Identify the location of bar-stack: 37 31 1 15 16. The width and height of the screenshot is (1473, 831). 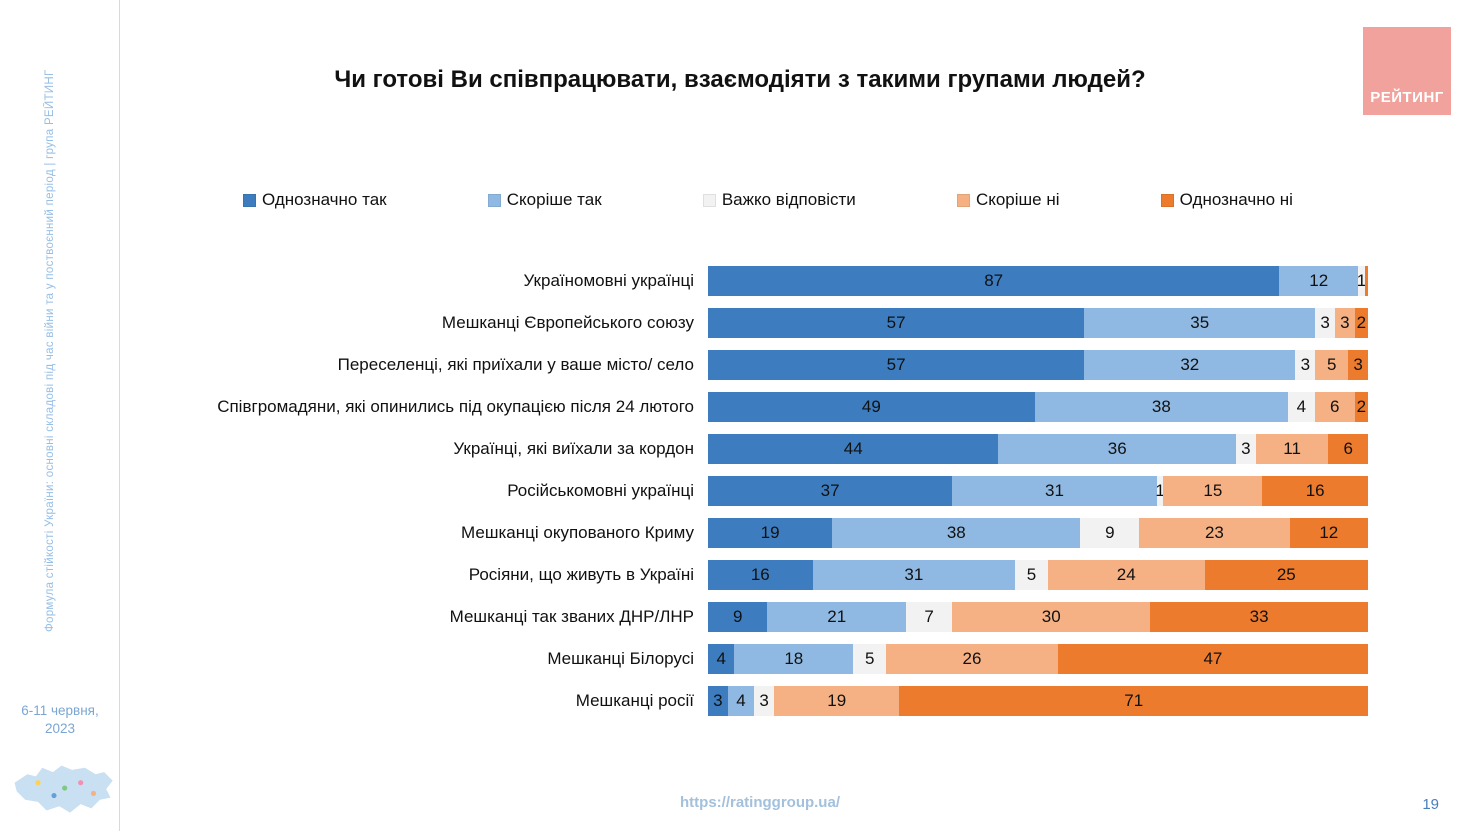
(1038, 491).